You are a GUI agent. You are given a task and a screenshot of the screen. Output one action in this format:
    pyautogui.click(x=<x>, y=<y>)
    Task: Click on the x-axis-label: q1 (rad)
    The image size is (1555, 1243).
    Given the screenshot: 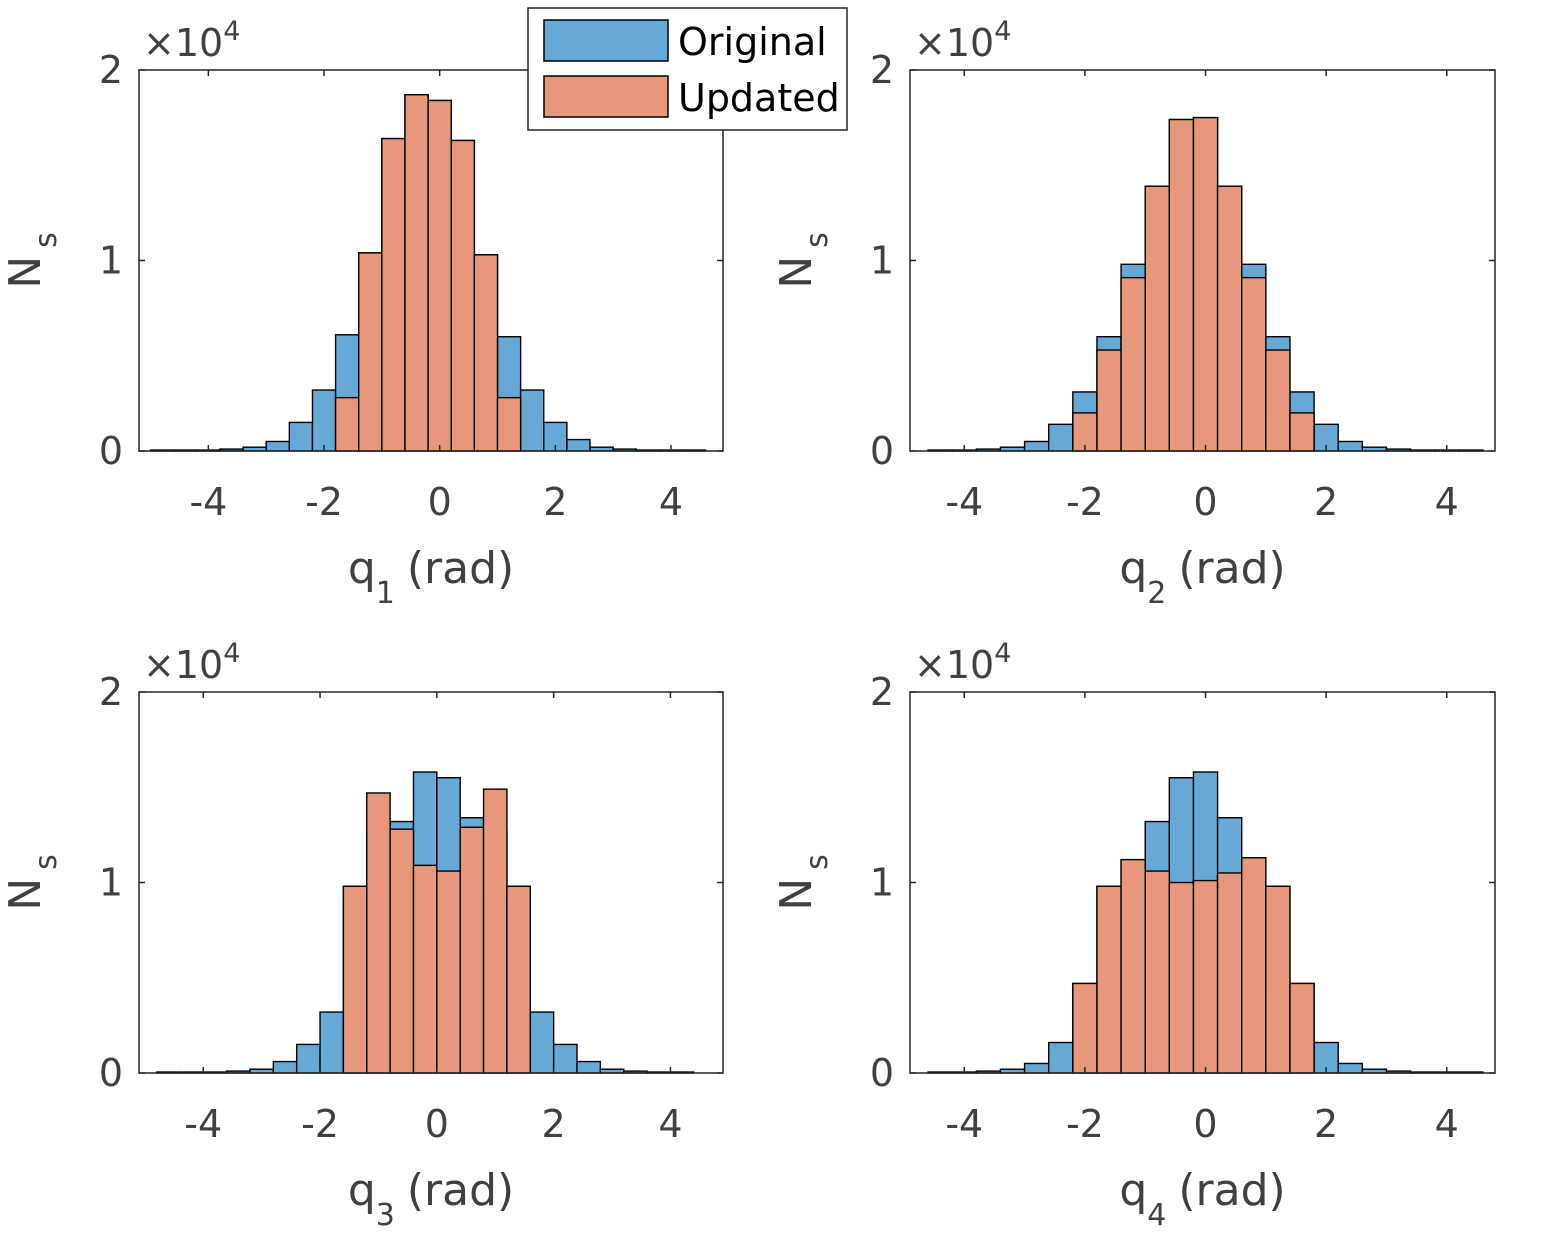 What is the action you would take?
    pyautogui.click(x=431, y=577)
    